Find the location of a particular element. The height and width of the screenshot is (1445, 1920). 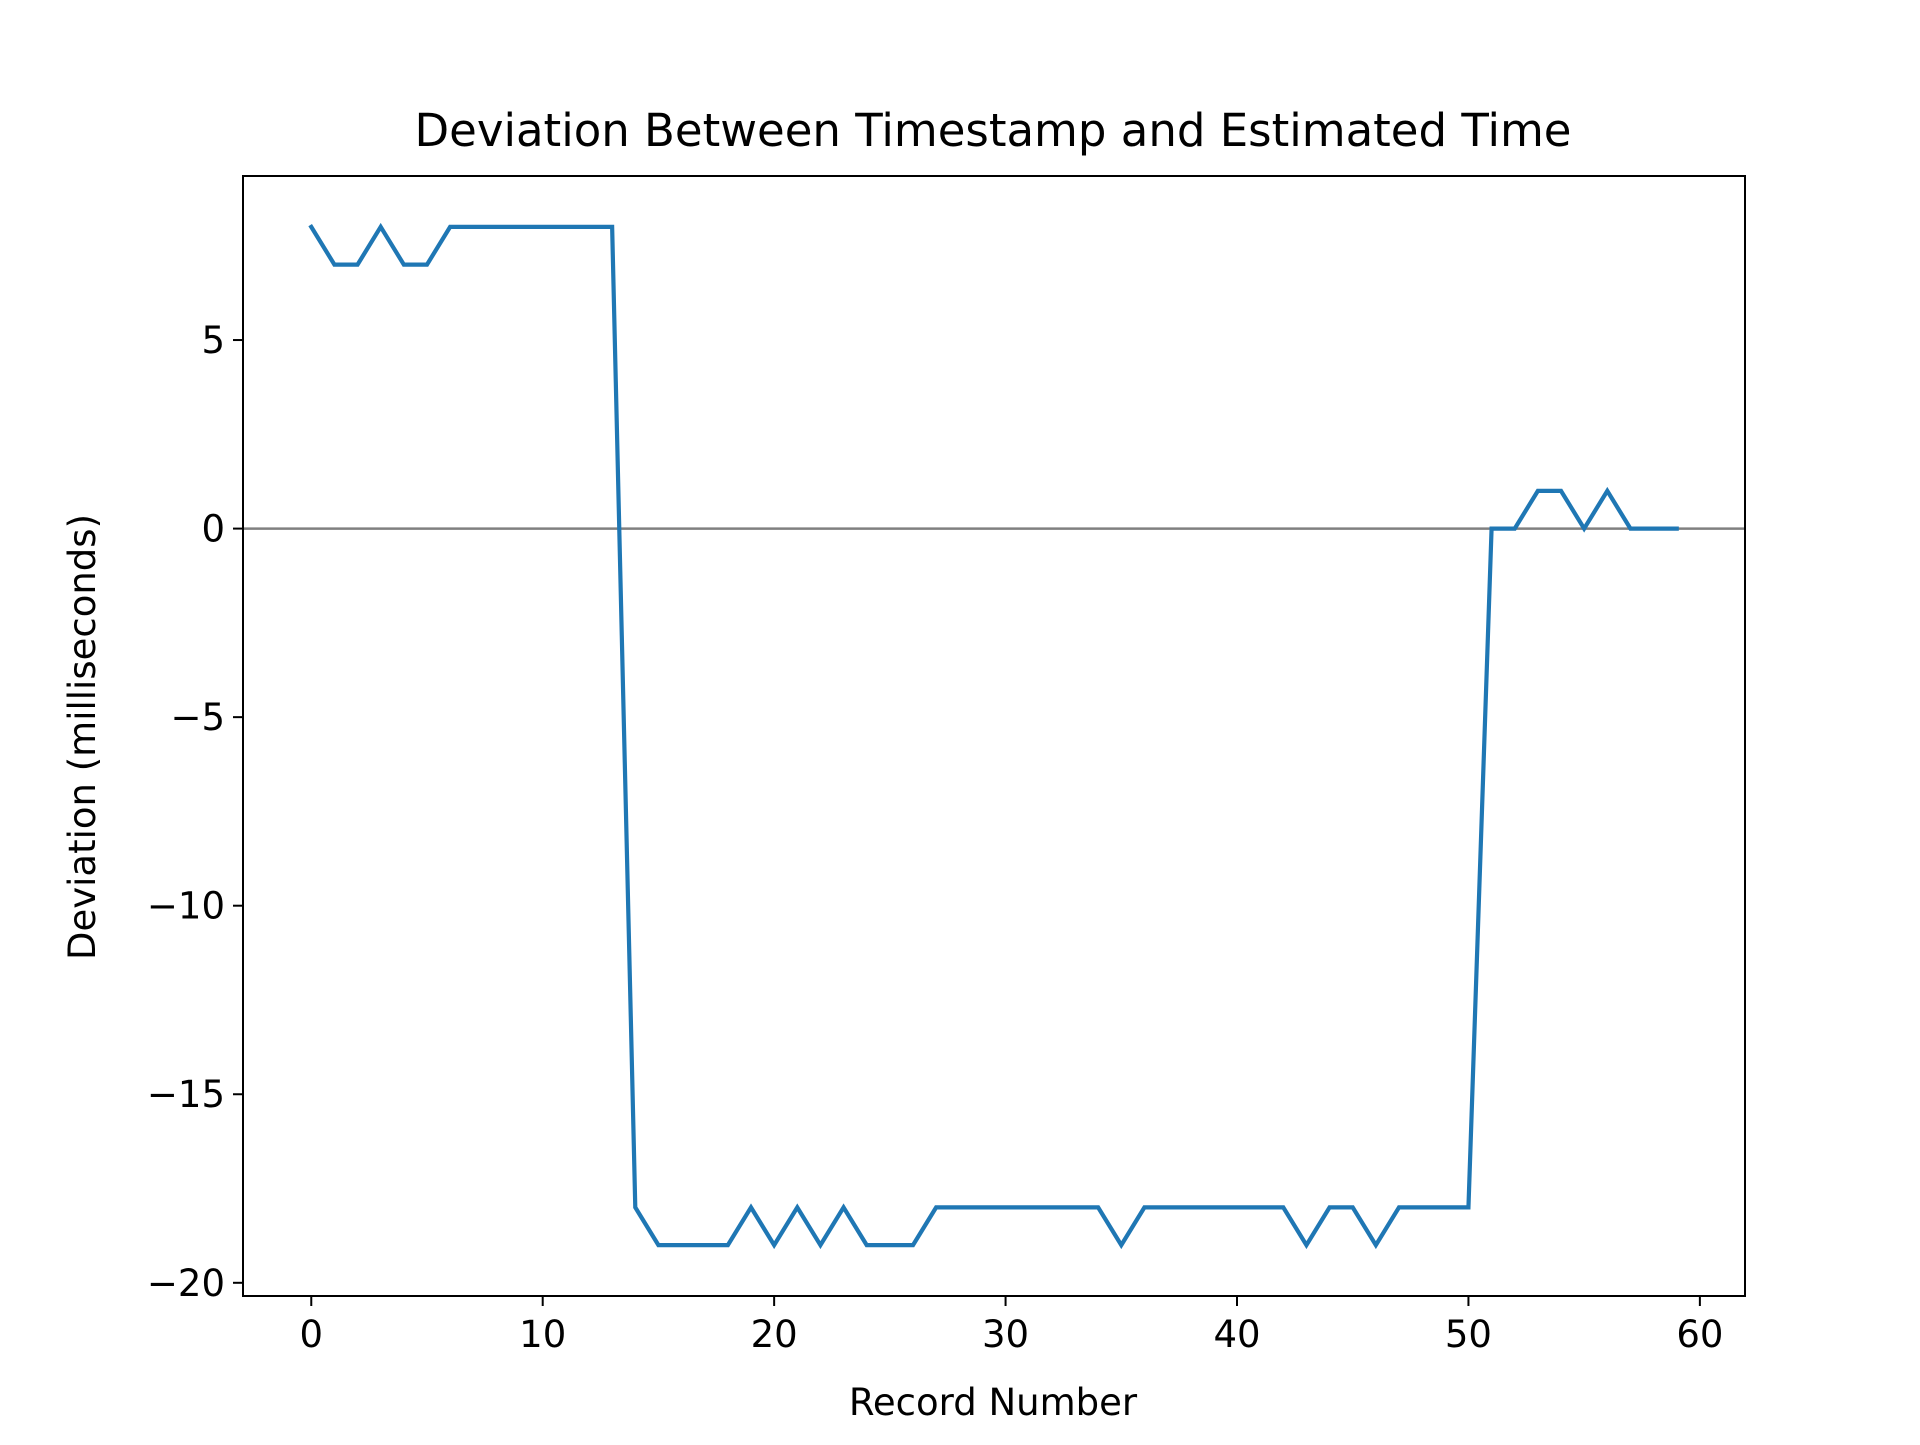

x-tick-label: 40 is located at coordinates (1236, 1334).